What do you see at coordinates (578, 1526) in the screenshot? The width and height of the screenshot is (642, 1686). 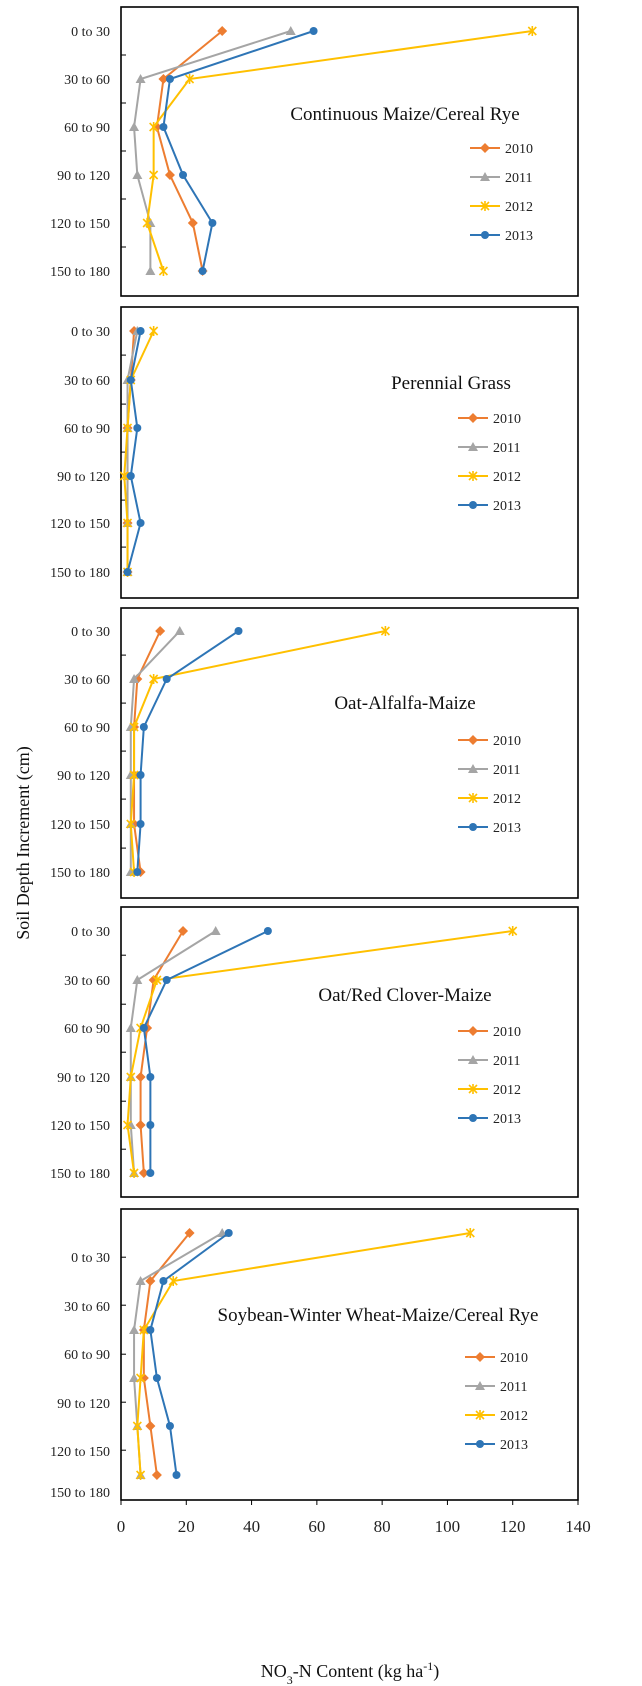 I see `x-tick-label: 140` at bounding box center [578, 1526].